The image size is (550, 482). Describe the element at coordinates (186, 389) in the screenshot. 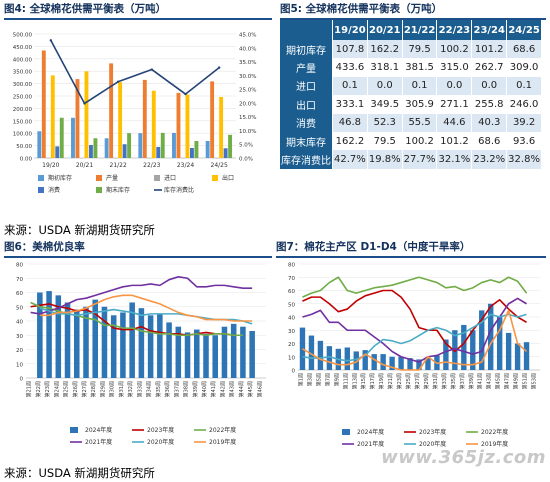

I see `x-tick-label: 第38周` at that location.